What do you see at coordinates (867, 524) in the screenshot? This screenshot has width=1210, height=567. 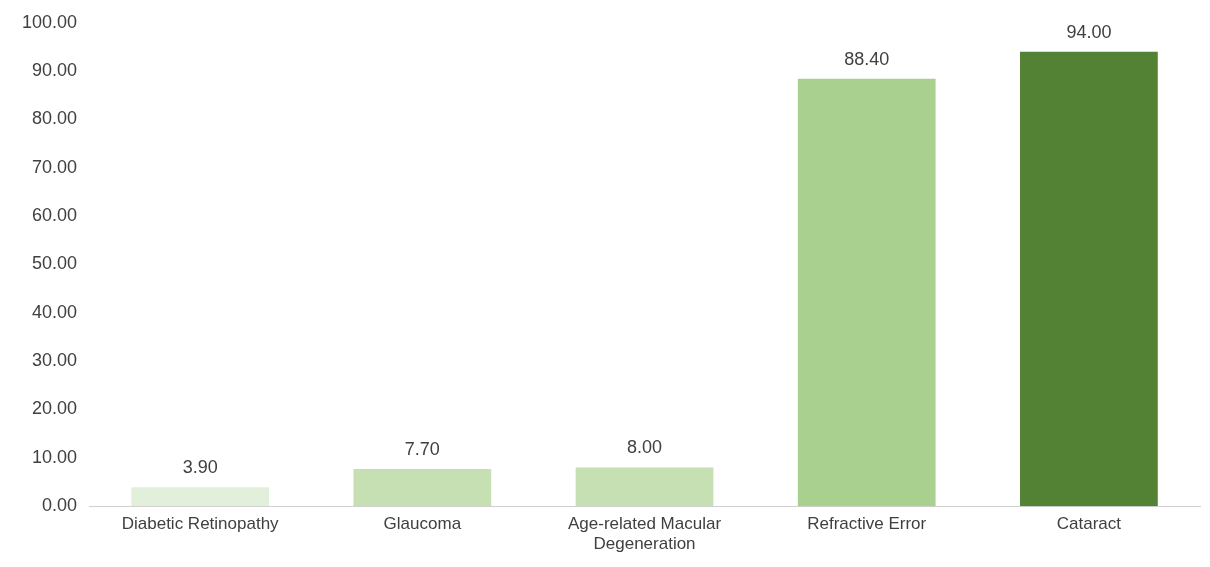 I see `x-tick-label: Refractive Error` at bounding box center [867, 524].